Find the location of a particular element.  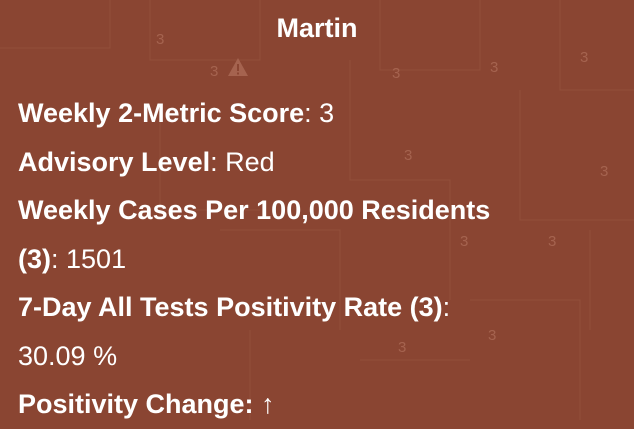

score-value: 3 is located at coordinates (327, 113).